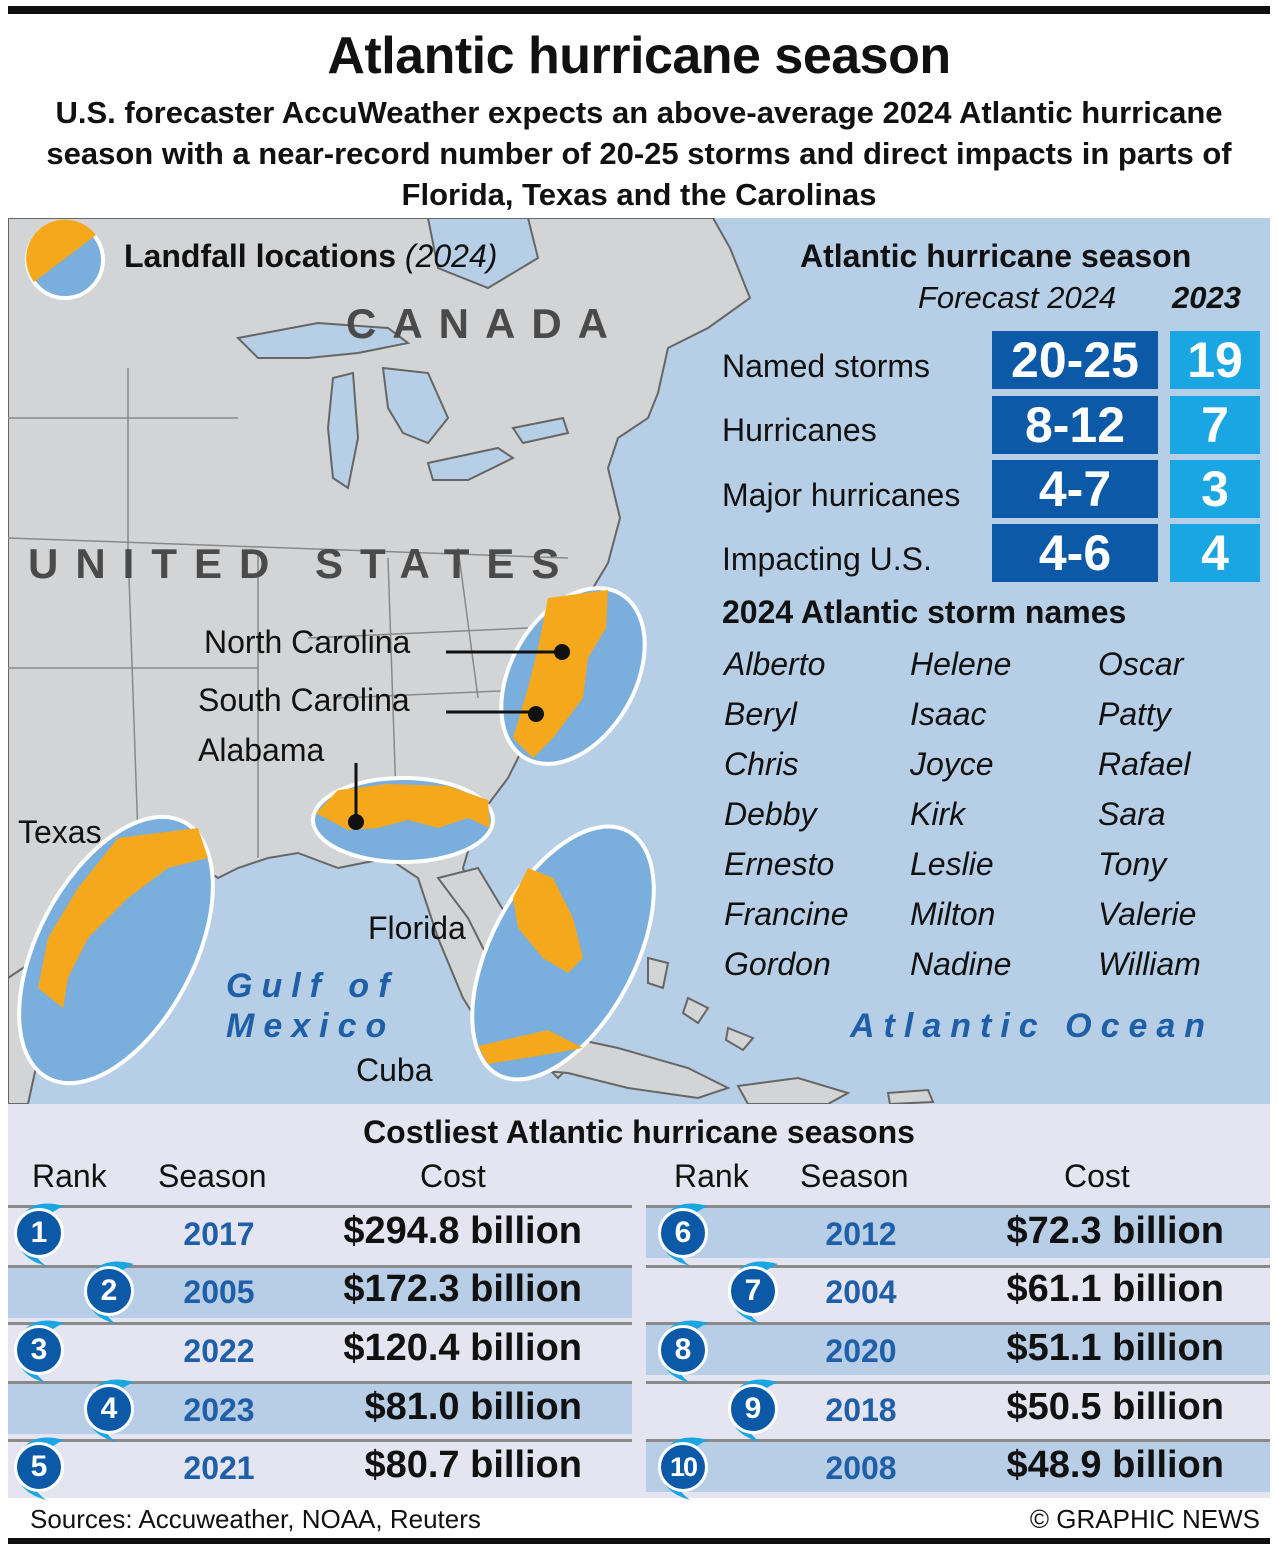 The width and height of the screenshot is (1278, 1548). Describe the element at coordinates (777, 964) in the screenshot. I see `storm-name: Gordon` at that location.